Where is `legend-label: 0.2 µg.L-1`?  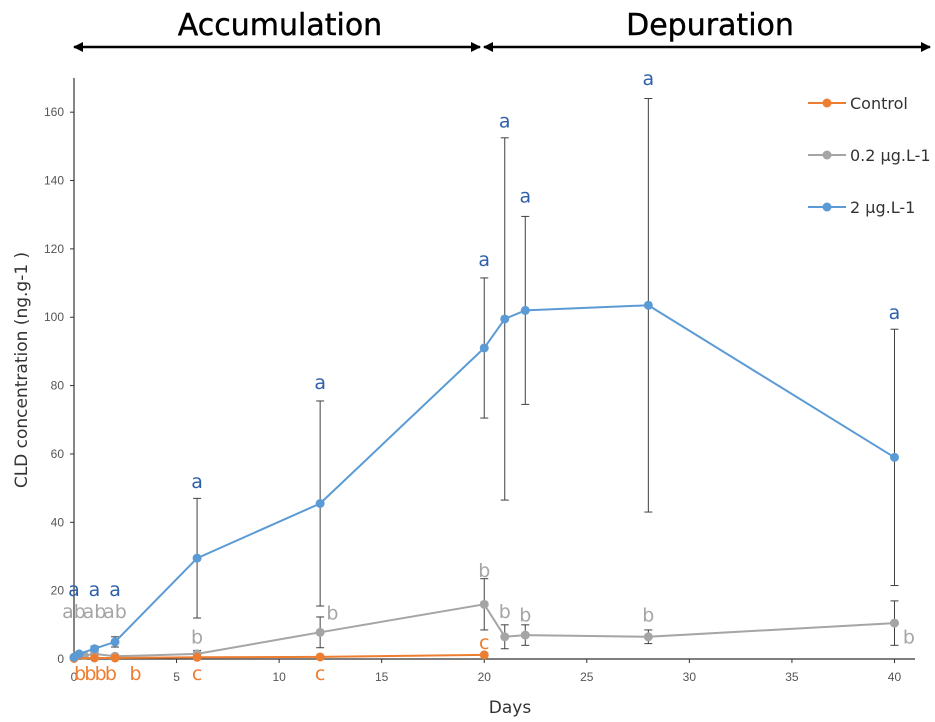
legend-label: 0.2 µg.L-1 is located at coordinates (890, 155).